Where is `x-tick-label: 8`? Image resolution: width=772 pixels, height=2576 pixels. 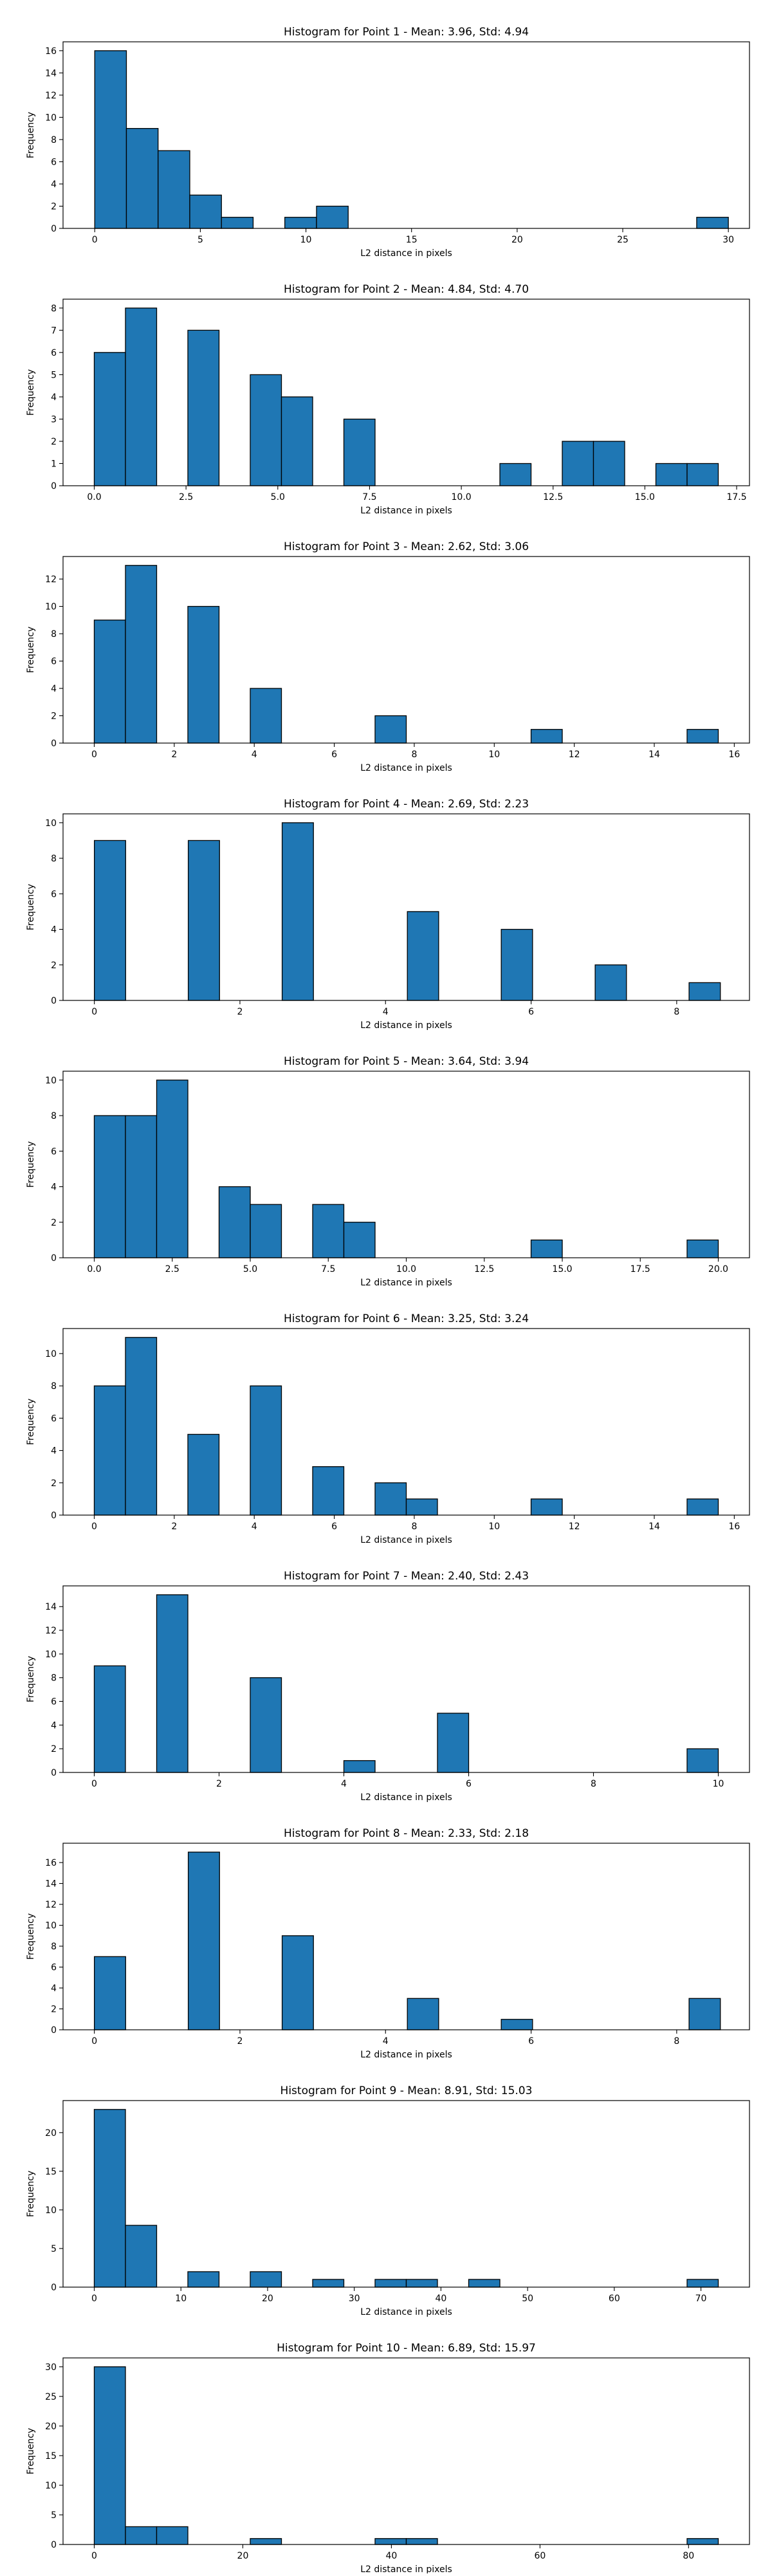
x-tick-label: 8 is located at coordinates (676, 2041).